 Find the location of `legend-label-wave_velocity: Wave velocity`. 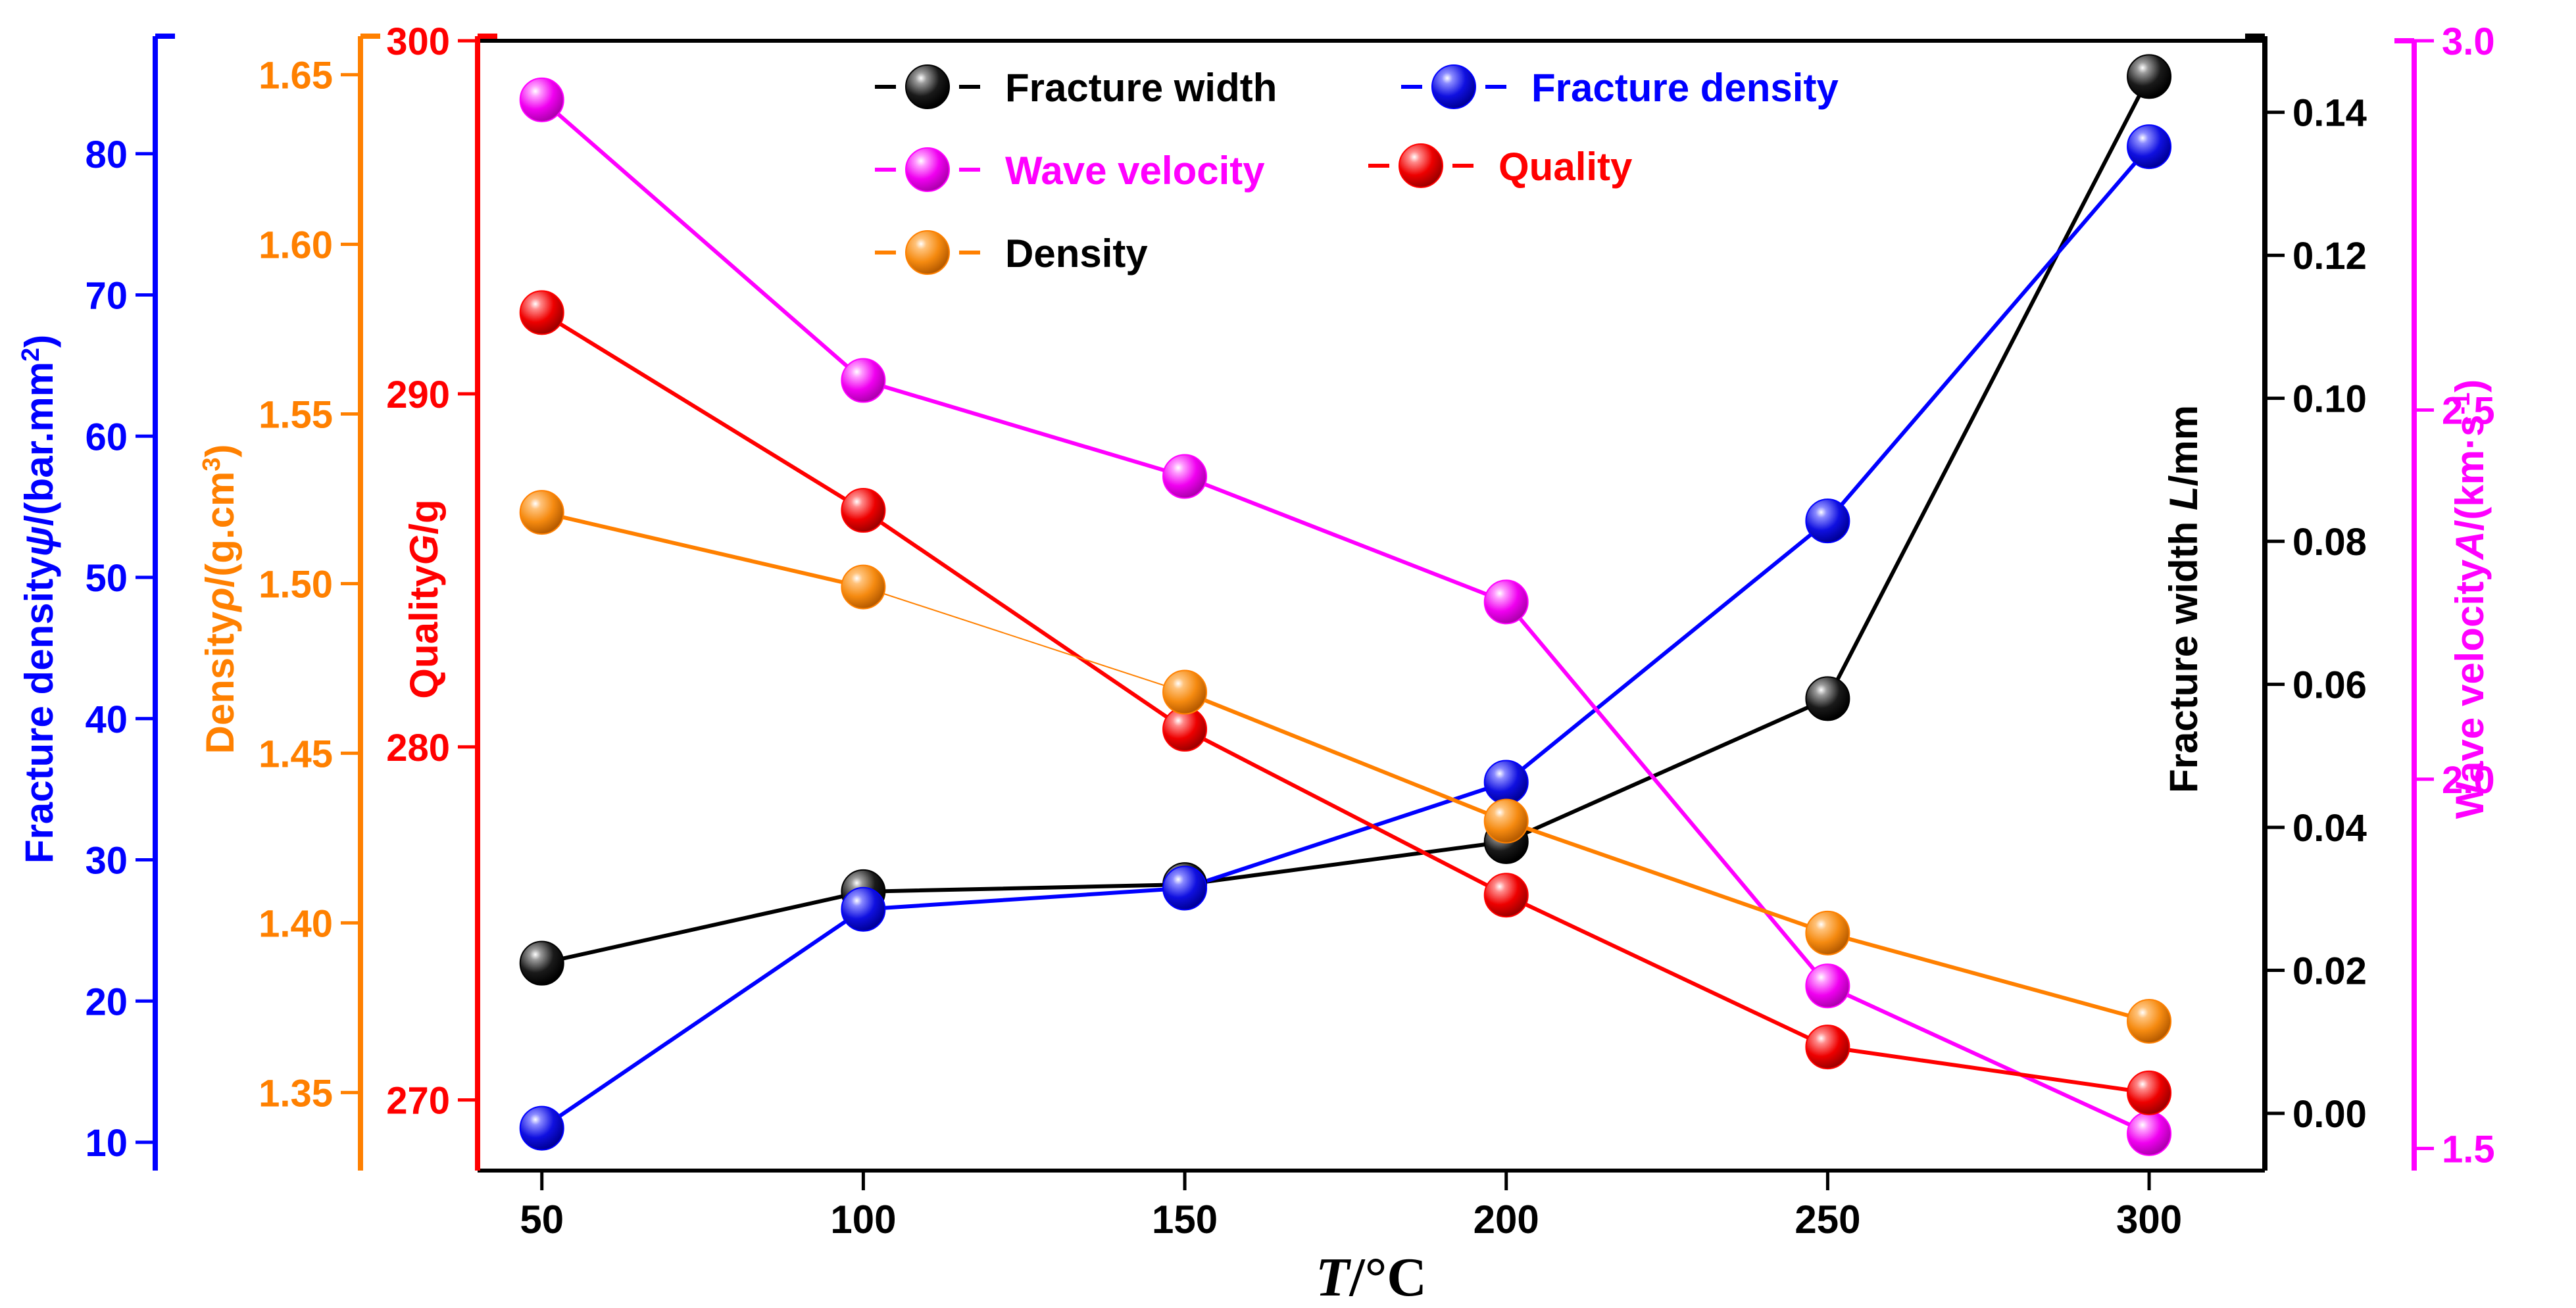

legend-label-wave_velocity: Wave velocity is located at coordinates (1135, 171).